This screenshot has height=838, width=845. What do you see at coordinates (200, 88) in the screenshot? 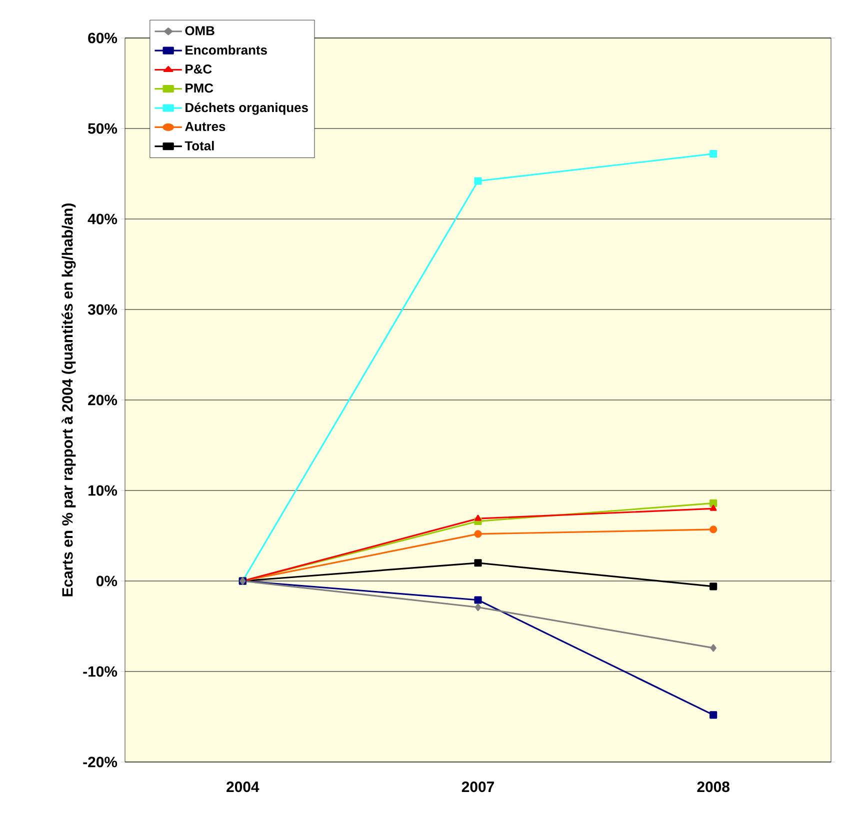
I see `legend-label: PMC` at bounding box center [200, 88].